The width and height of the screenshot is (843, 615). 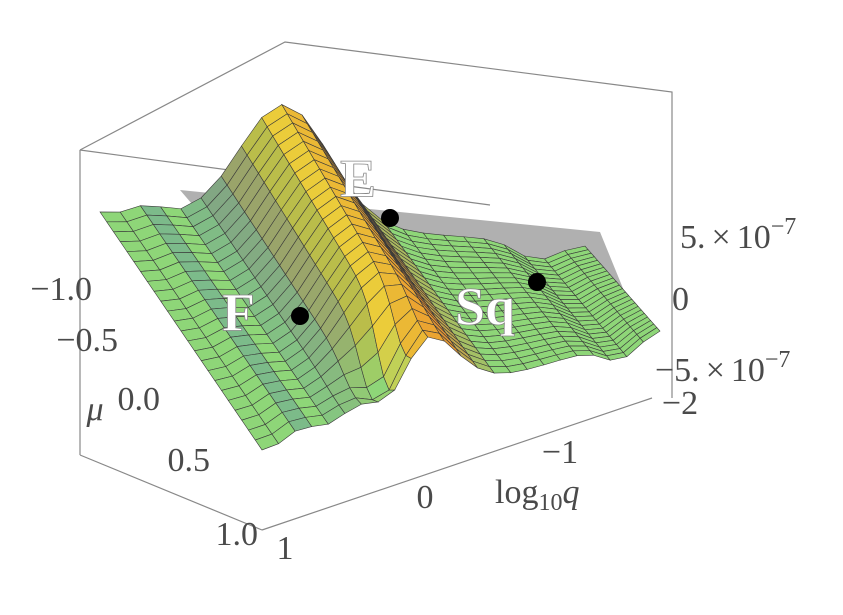 I want to click on mu-tick-label: −1.0, so click(x=61, y=289).